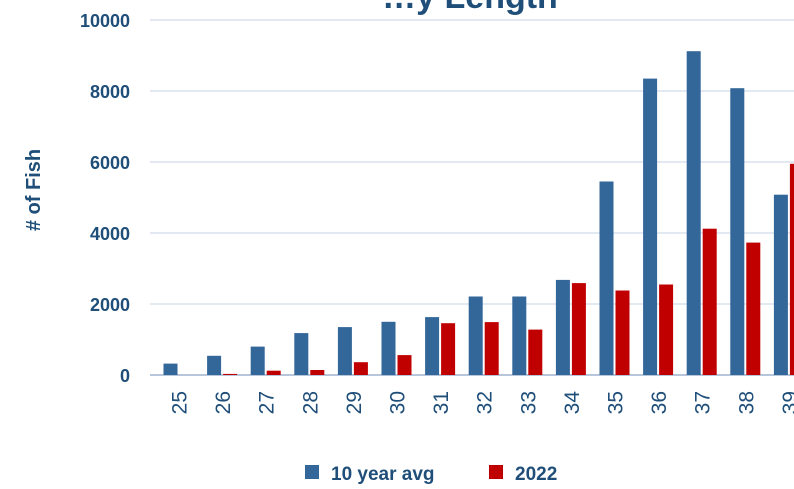 The image size is (794, 489). Describe the element at coordinates (398, 402) in the screenshot. I see `x-tick-label: 30` at that location.